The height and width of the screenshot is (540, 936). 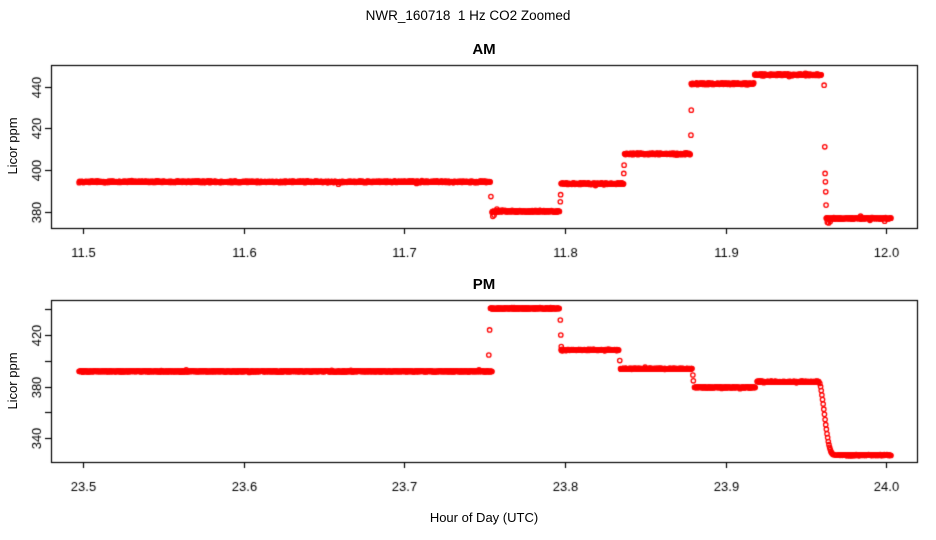 I want to click on panel-title-am: AM, so click(x=484, y=49).